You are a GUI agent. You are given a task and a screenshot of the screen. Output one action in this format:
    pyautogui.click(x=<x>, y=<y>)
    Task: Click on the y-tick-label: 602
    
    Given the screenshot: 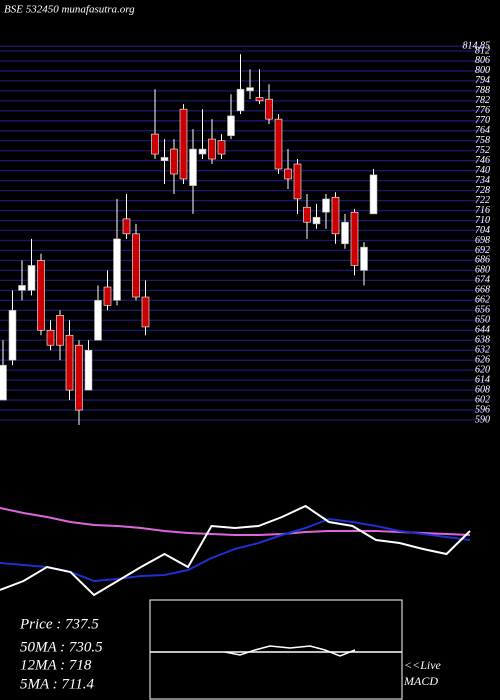 What is the action you would take?
    pyautogui.click(x=482, y=399)
    